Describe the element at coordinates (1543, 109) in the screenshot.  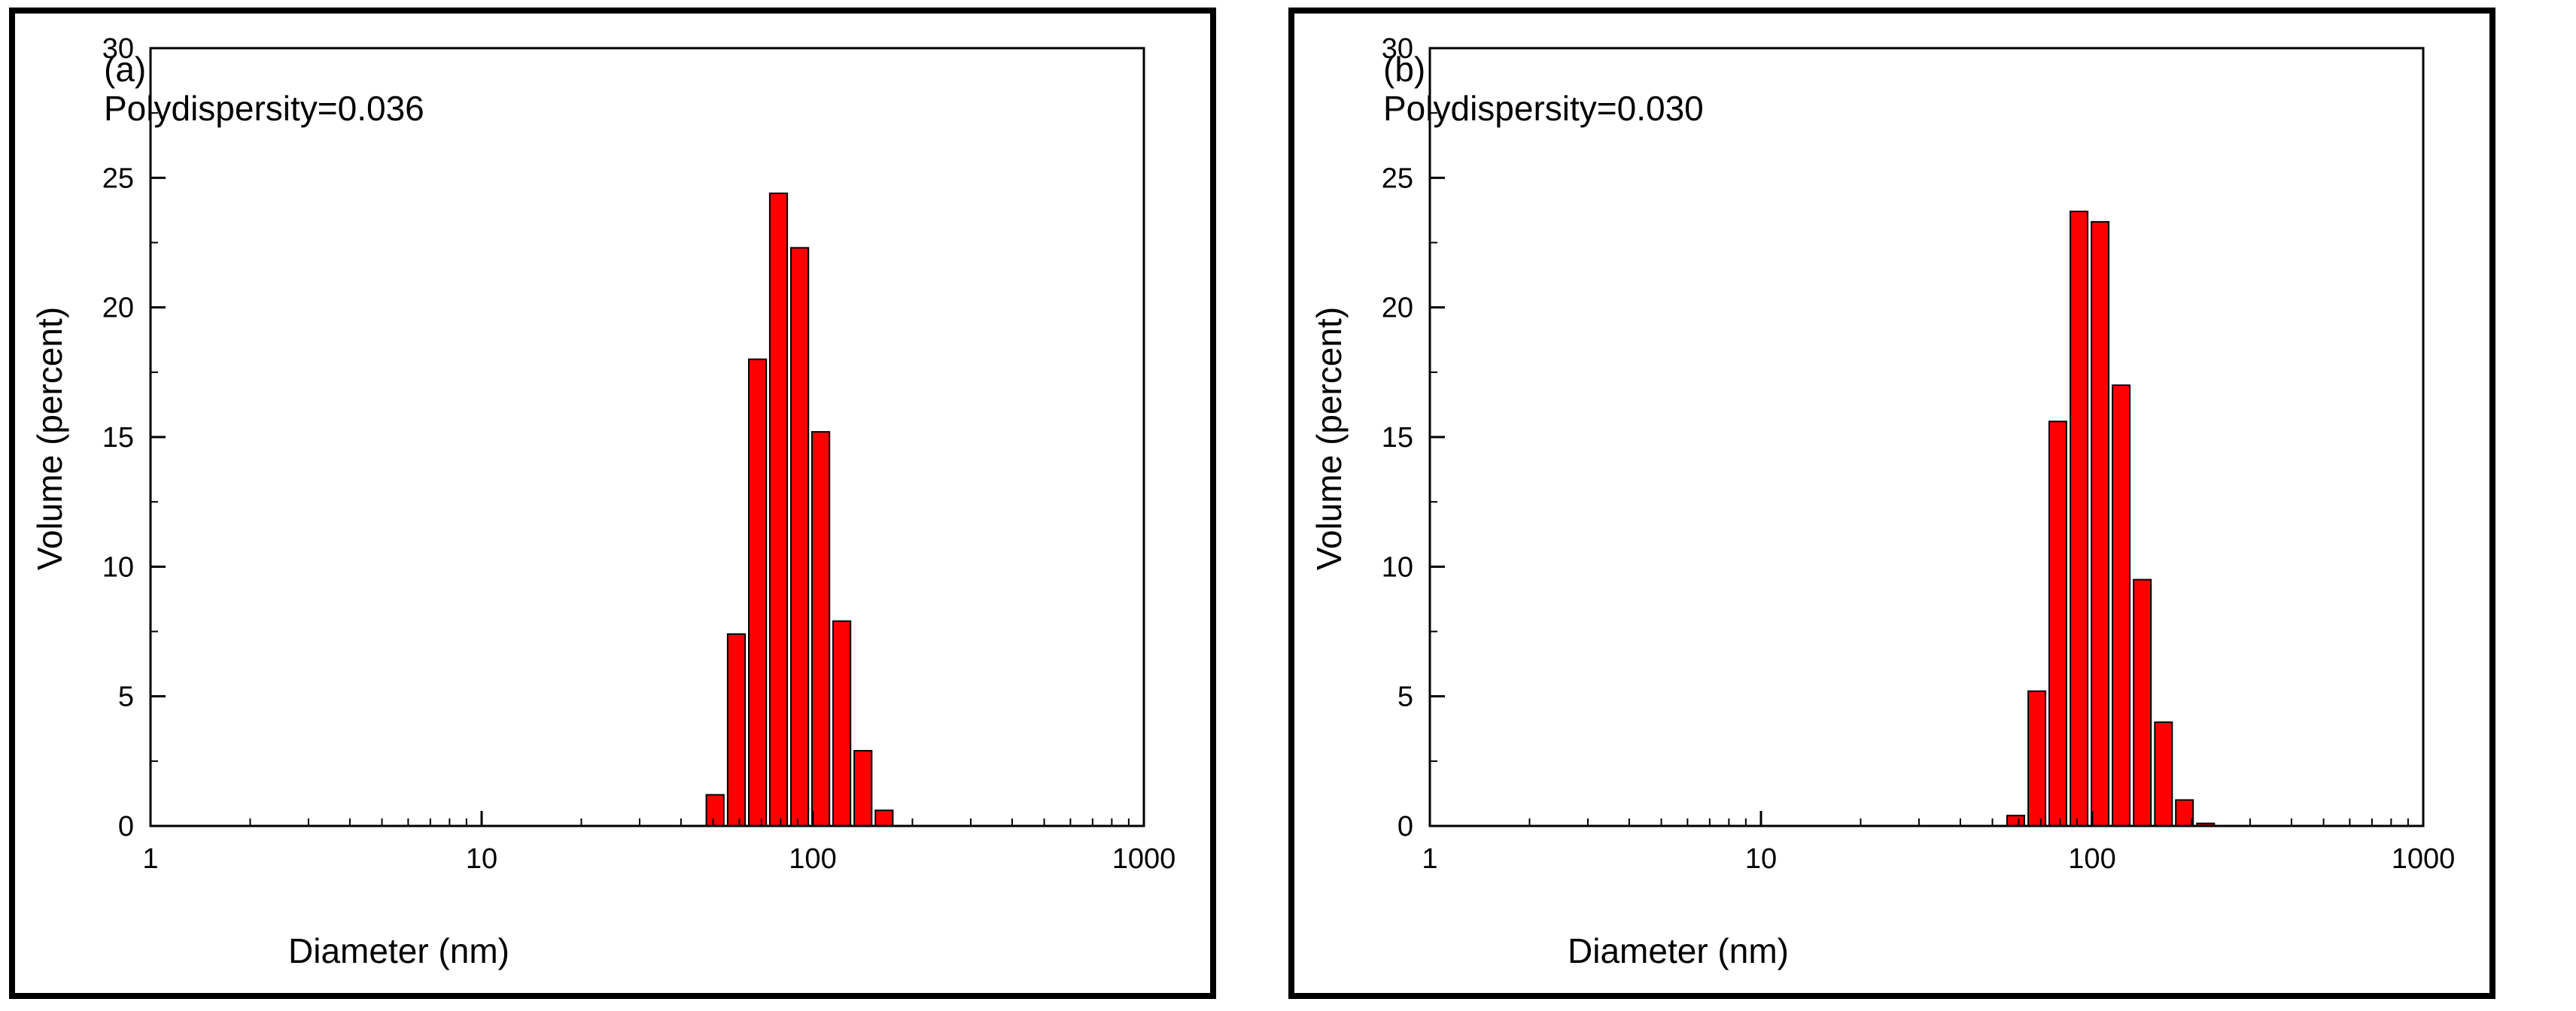
I see `polydispersity-label: Polydispersity=0.030` at that location.